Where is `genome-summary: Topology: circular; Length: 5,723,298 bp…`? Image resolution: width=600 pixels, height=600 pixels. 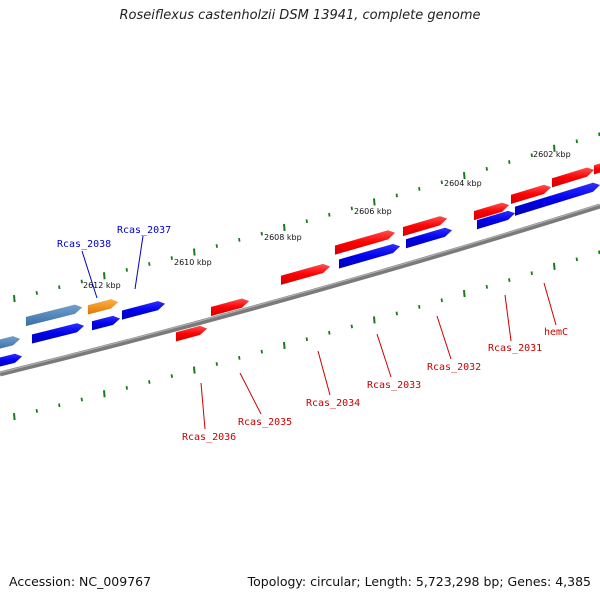 genome-summary: Topology: circular; Length: 5,723,298 bp… is located at coordinates (419, 581).